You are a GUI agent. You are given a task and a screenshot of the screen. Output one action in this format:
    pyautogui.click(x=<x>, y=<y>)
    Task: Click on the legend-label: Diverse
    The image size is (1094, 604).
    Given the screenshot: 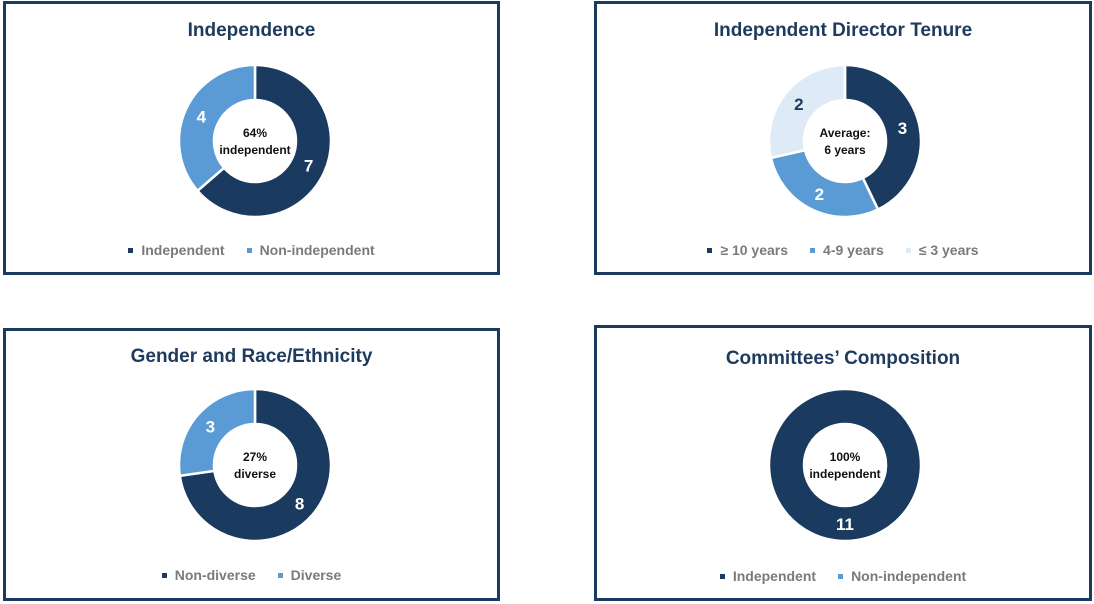 What is the action you would take?
    pyautogui.click(x=316, y=575)
    